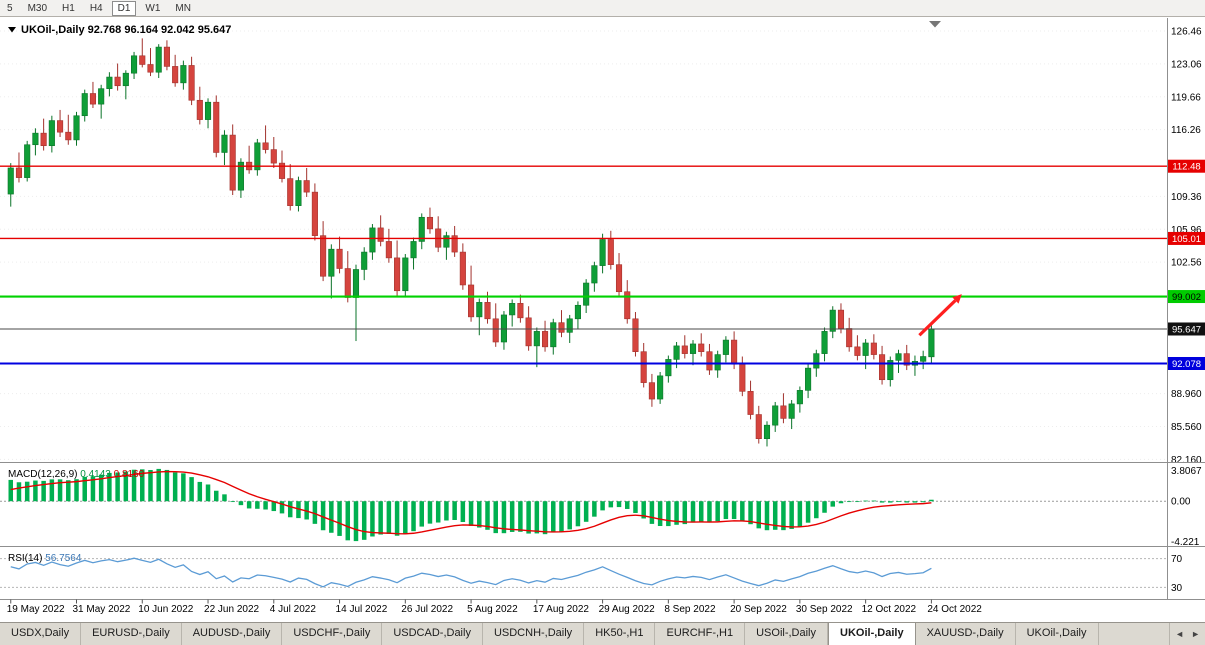 This screenshot has width=1205, height=645. What do you see at coordinates (787, 634) in the screenshot?
I see `tab-usoil-daily: USOil-,Daily` at bounding box center [787, 634].